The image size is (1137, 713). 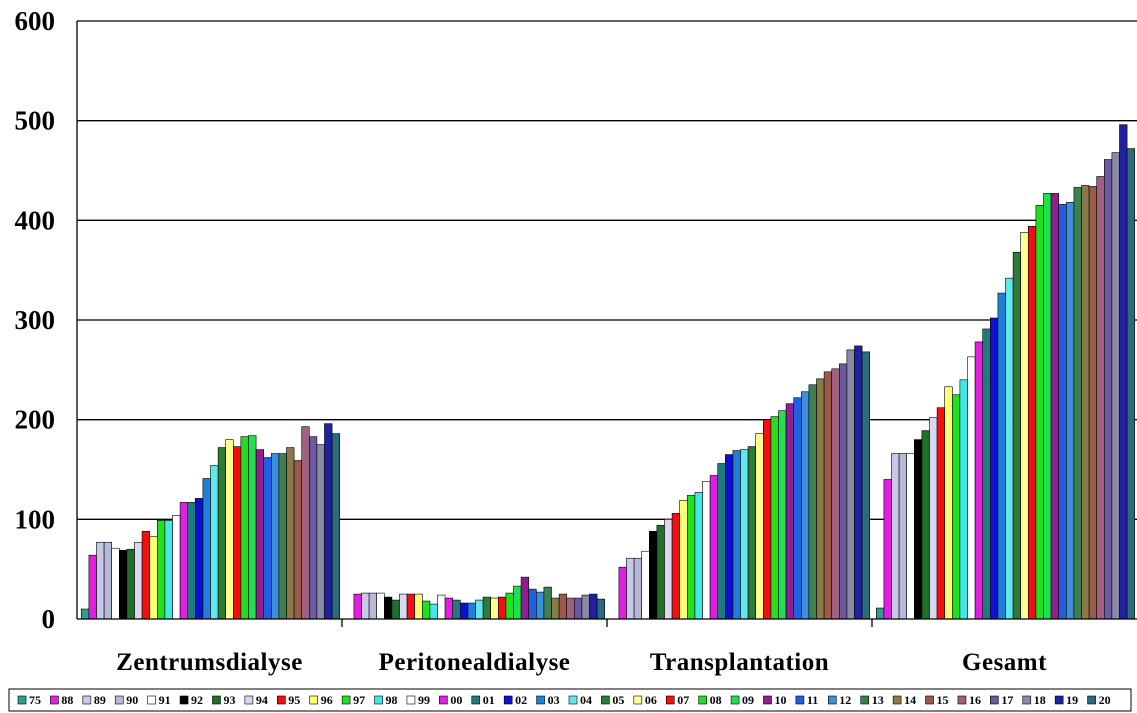 I want to click on legend-label: 13, so click(x=878, y=700).